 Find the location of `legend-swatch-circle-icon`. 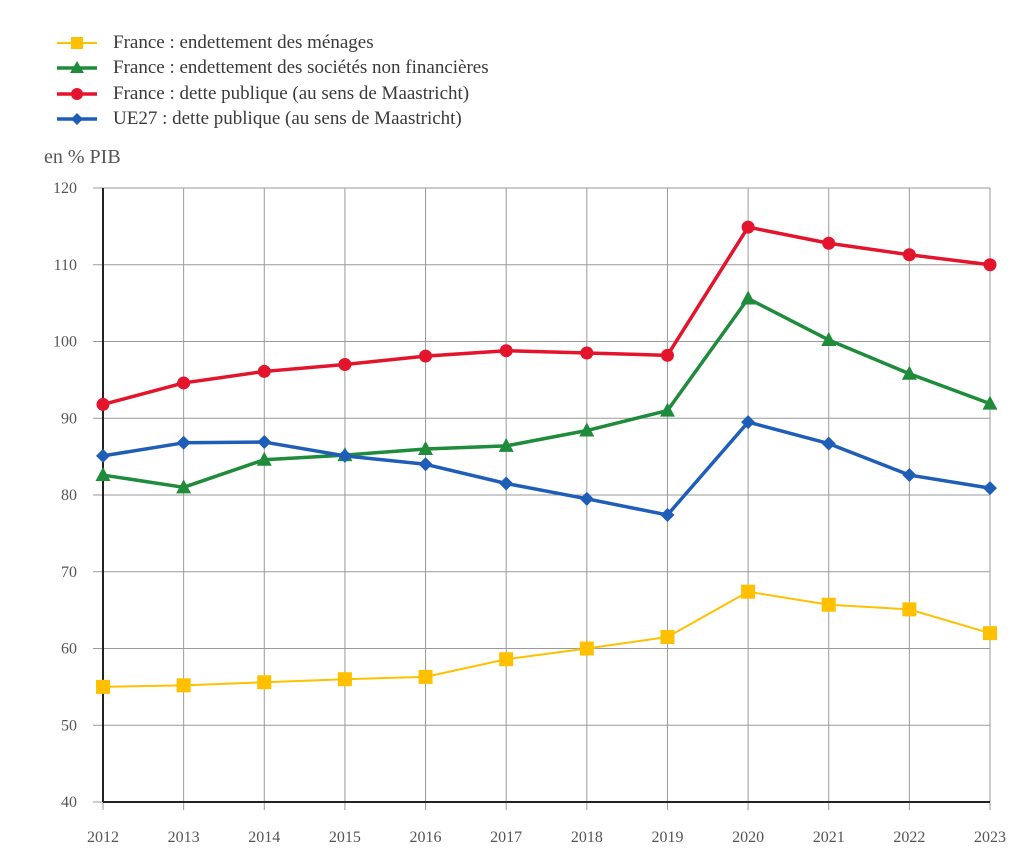

legend-swatch-circle-icon is located at coordinates (77, 93).